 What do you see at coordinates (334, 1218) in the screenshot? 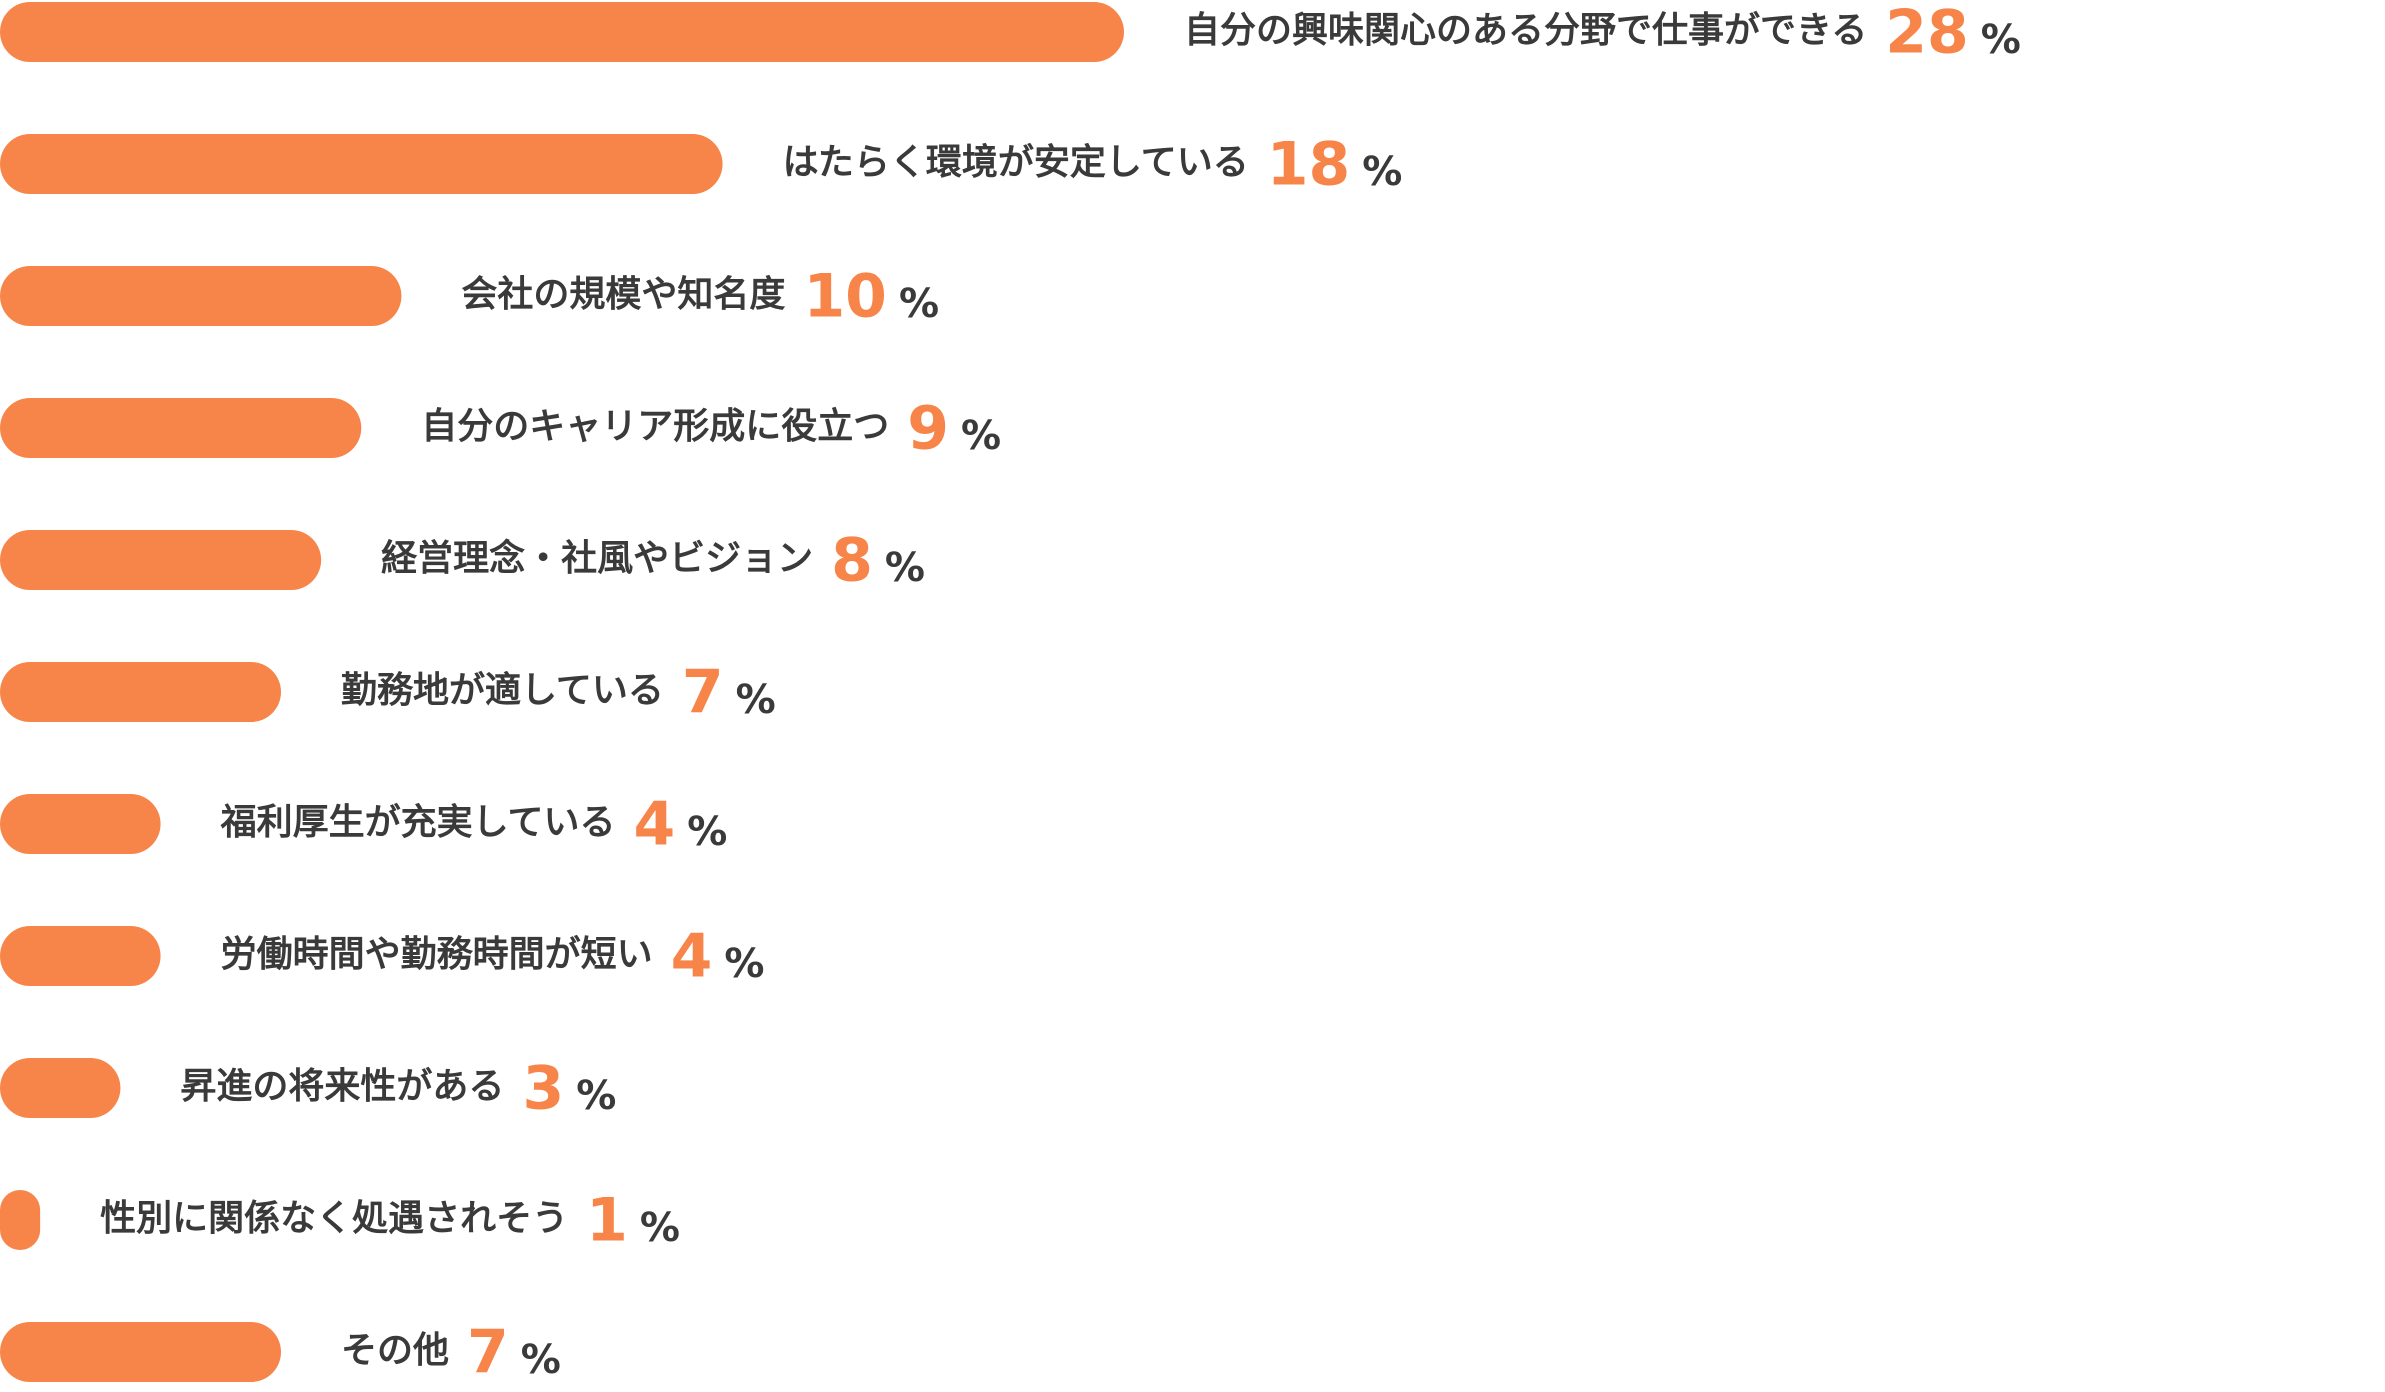
I see `category-label: 性別に関係なく処遇されそう` at bounding box center [334, 1218].